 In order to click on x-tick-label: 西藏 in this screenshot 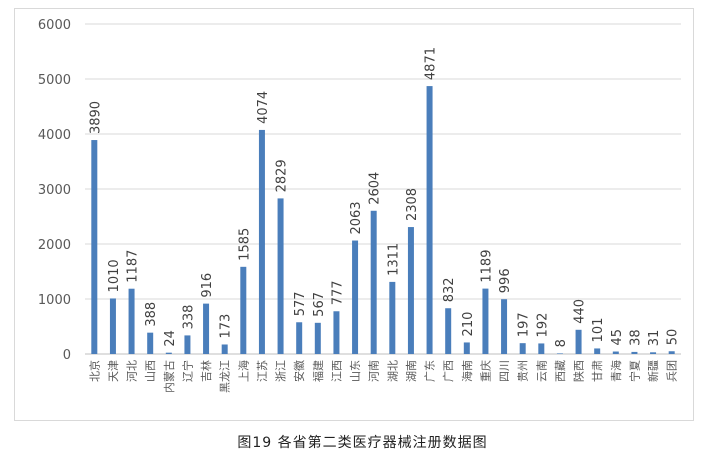, I will do `click(560, 371)`.